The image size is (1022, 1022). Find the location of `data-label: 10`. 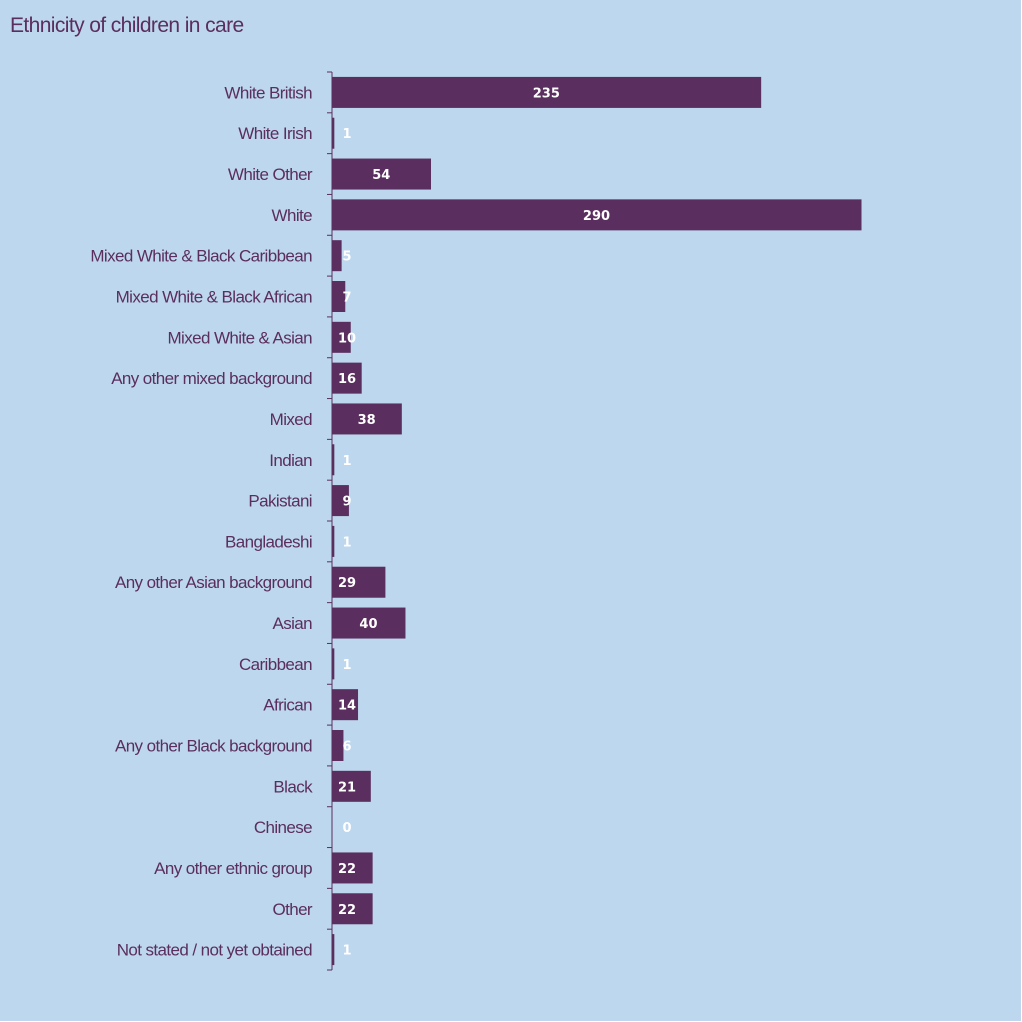

data-label: 10 is located at coordinates (347, 338).